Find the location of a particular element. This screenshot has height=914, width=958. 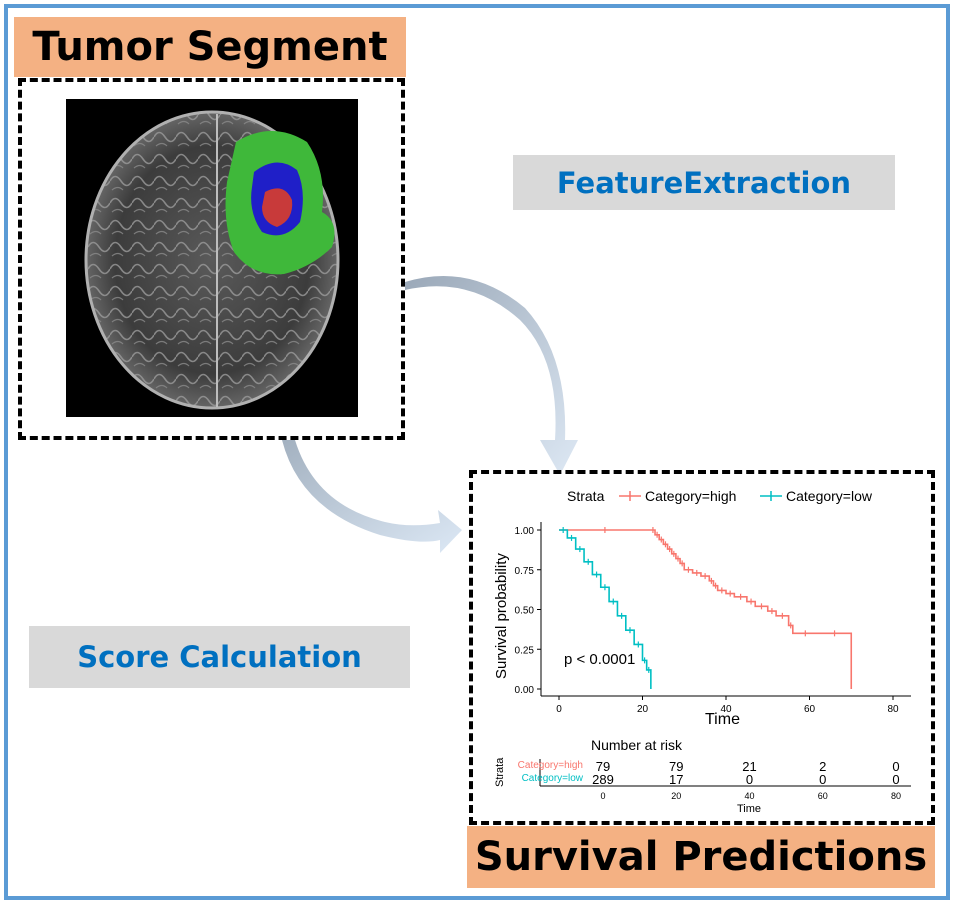

feature-extraction-label: FeatureExtraction is located at coordinates (704, 182).